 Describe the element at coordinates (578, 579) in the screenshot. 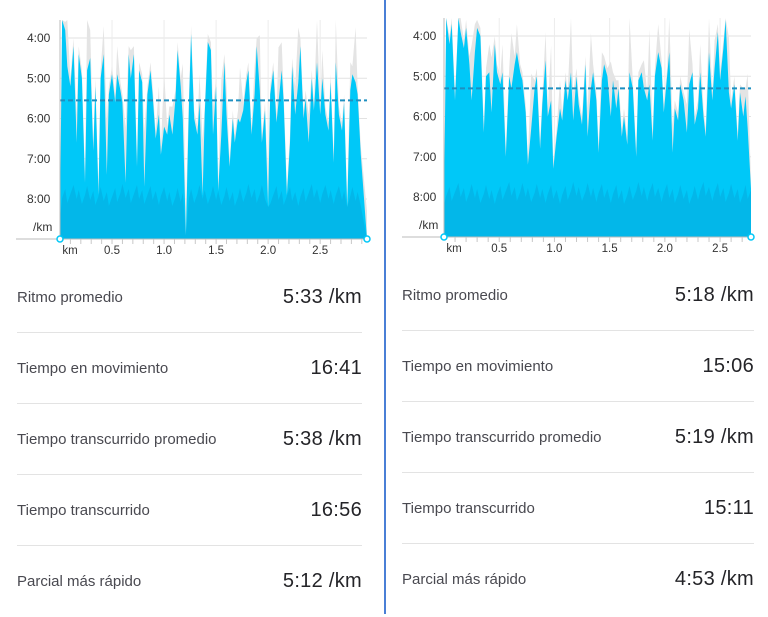

I see `stat-row-fastest-split: Parcial más rápido 4:53 /km` at that location.